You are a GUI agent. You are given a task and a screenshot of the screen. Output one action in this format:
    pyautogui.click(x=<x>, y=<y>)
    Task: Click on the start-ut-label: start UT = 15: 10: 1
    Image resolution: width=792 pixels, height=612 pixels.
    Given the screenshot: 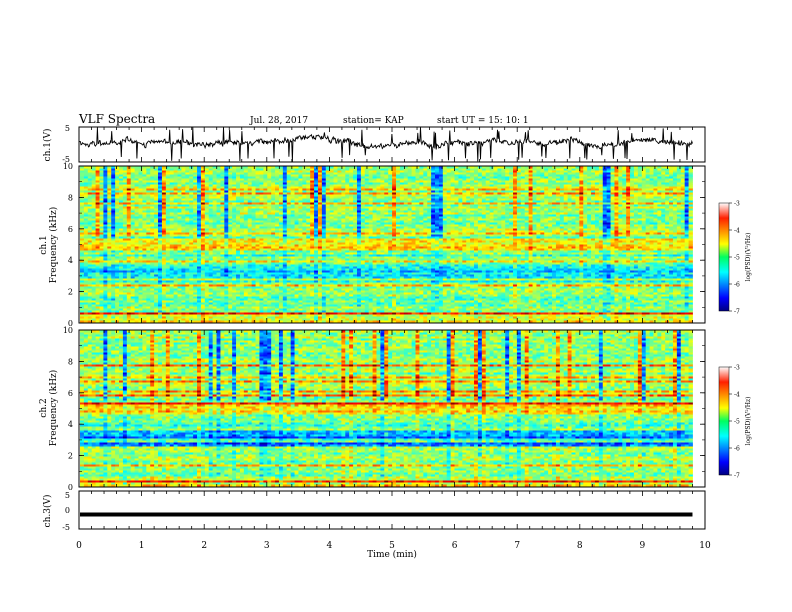 What is the action you would take?
    pyautogui.click(x=483, y=121)
    